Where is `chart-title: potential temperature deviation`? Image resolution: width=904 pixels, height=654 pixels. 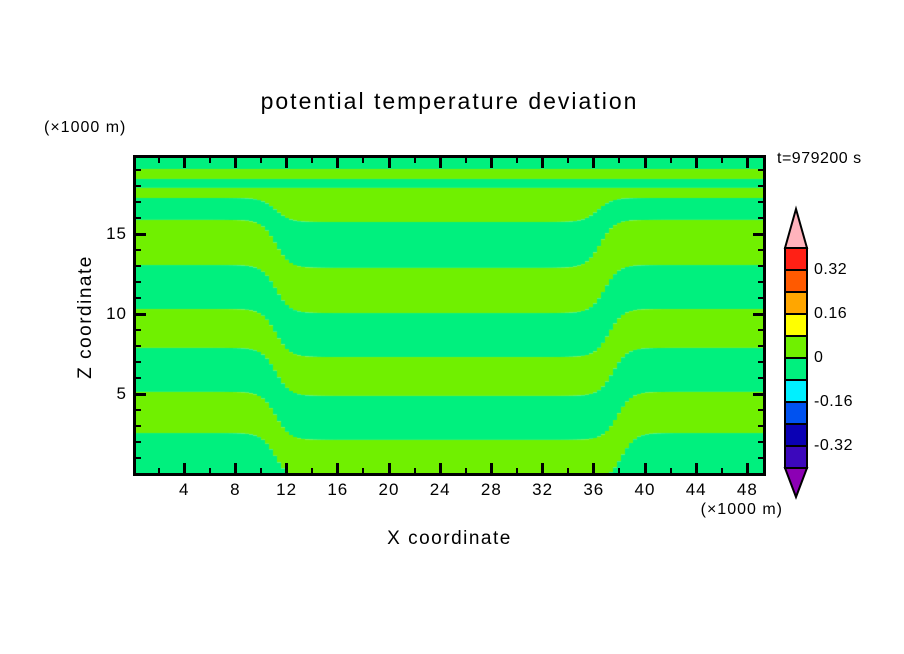
chart-title: potential temperature deviation is located at coordinates (449, 101).